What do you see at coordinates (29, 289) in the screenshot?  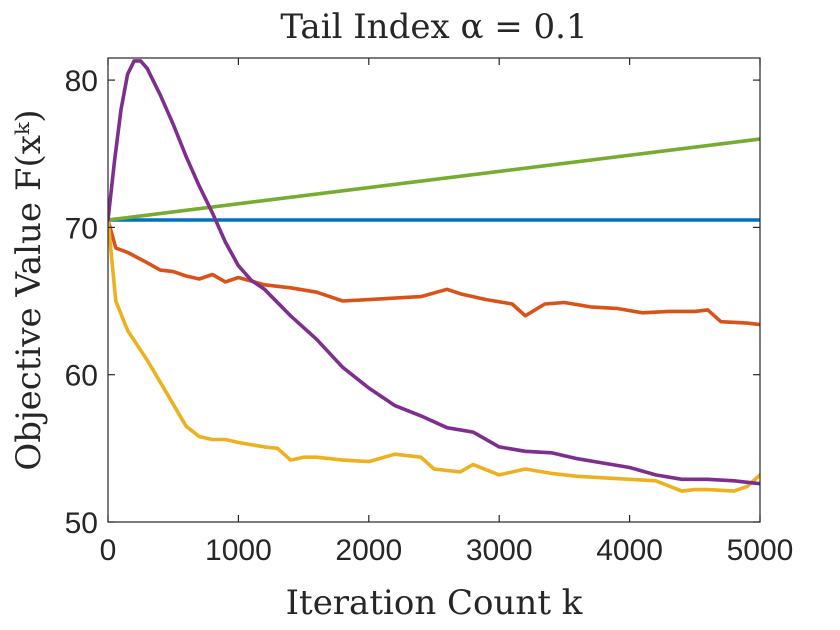 I see `y-axis-label: Objective Value F(xᵏ)` at bounding box center [29, 289].